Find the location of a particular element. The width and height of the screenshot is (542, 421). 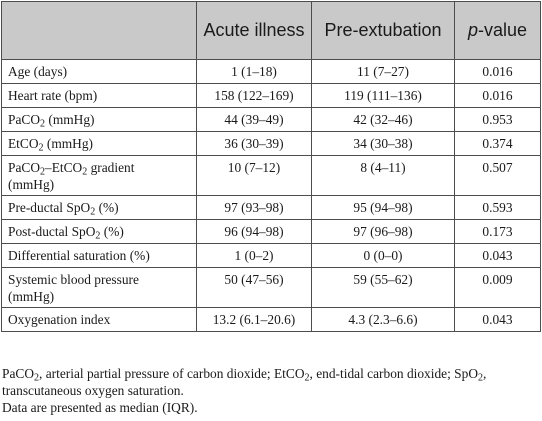

p-value: 0.009 is located at coordinates (497, 287).